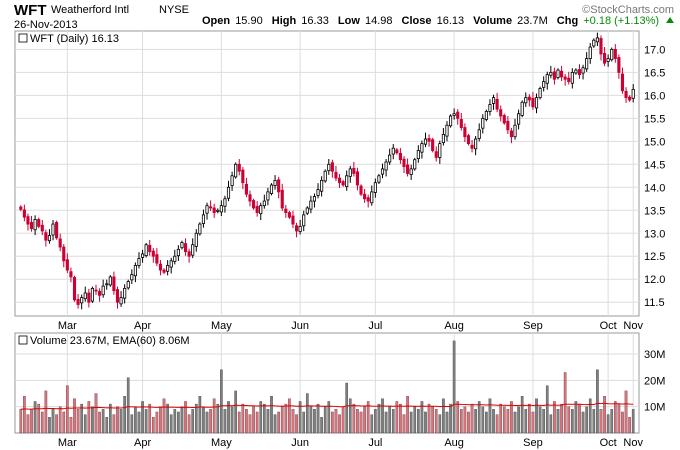 Image resolution: width=680 pixels, height=450 pixels. What do you see at coordinates (654, 303) in the screenshot?
I see `price-y-tick: 11.5` at bounding box center [654, 303].